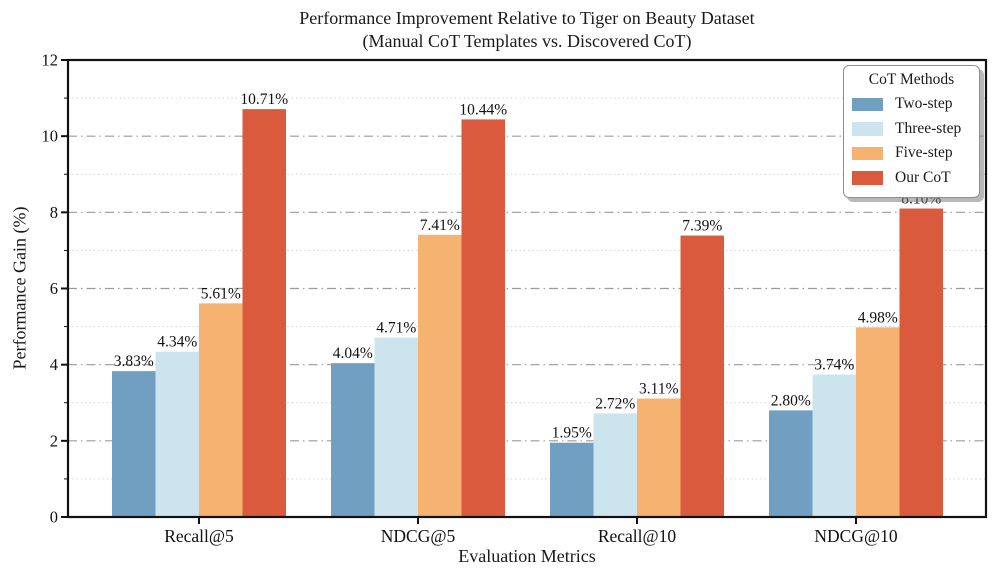 The width and height of the screenshot is (996, 583). Describe the element at coordinates (702, 226) in the screenshot. I see `bar-value-label: 7.39%` at that location.